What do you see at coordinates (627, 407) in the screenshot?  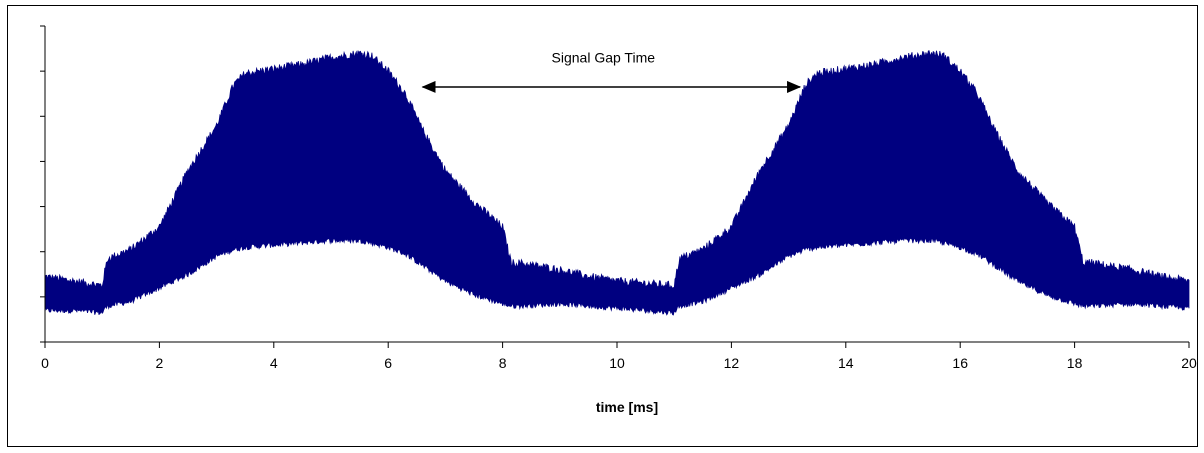 I see `x-axis-label: time [ms]` at bounding box center [627, 407].